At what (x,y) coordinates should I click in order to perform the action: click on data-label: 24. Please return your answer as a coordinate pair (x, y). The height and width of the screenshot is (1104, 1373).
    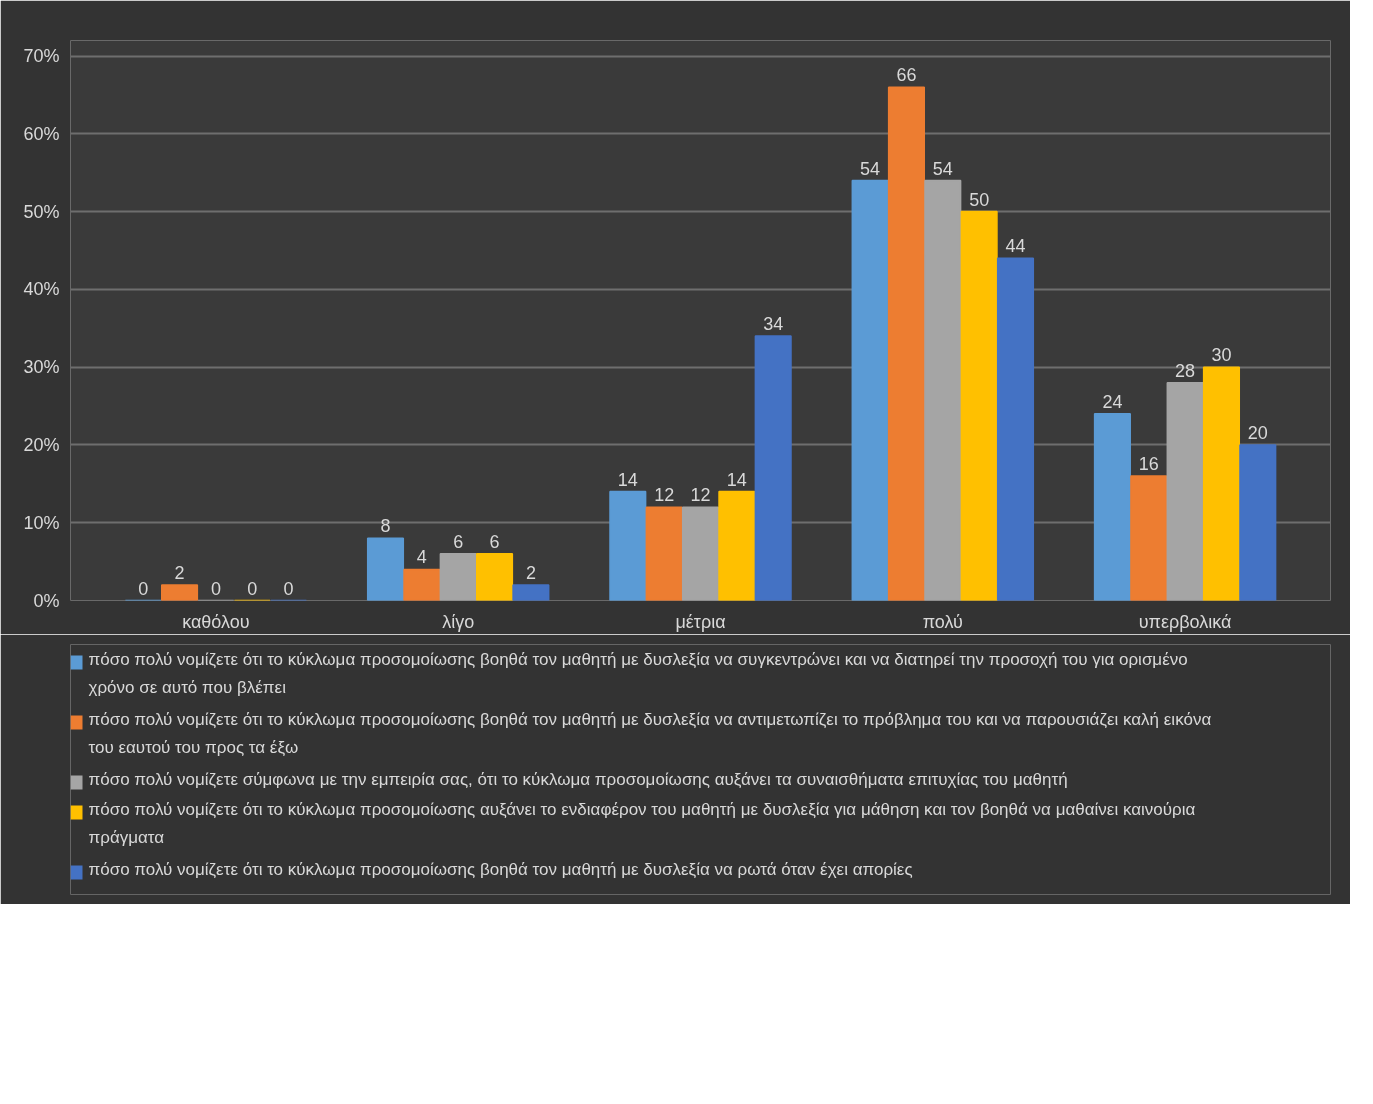
    Looking at the image, I should click on (1112, 401).